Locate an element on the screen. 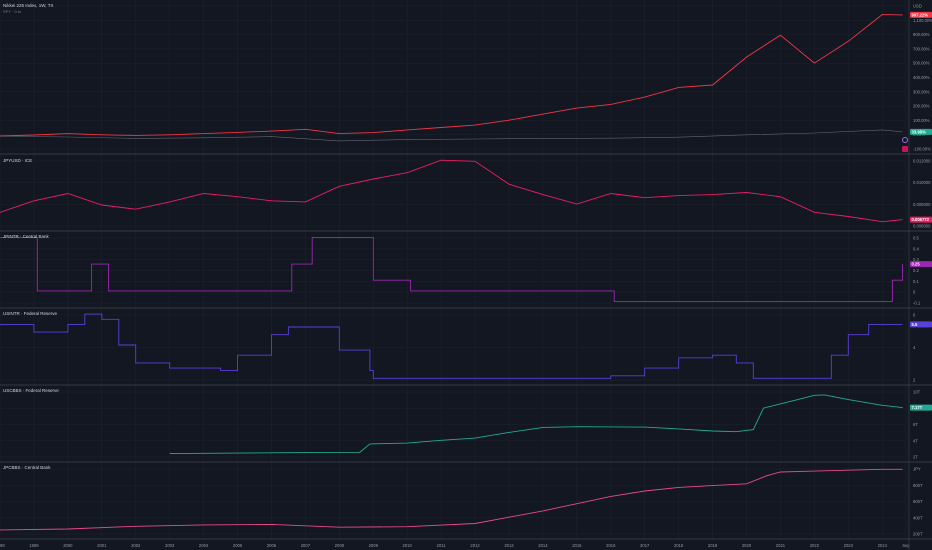 The height and width of the screenshot is (550, 932). y-axis-label: 0.2 is located at coordinates (916, 270).